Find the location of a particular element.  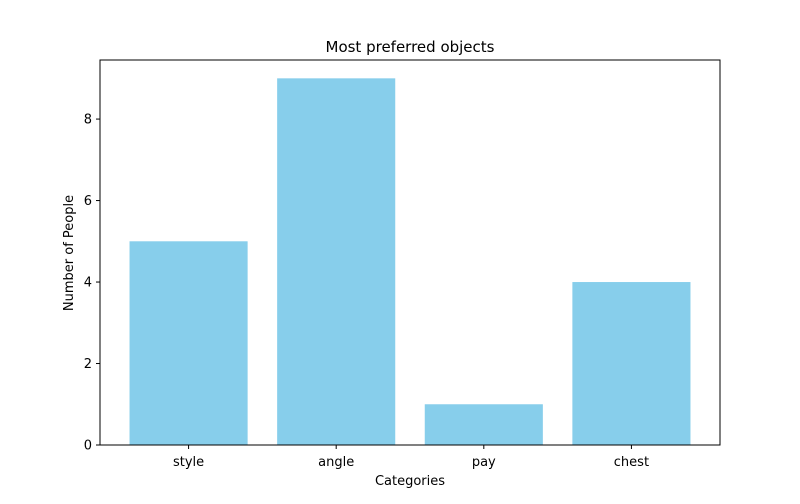

y-tick-label: 6 is located at coordinates (88, 201).